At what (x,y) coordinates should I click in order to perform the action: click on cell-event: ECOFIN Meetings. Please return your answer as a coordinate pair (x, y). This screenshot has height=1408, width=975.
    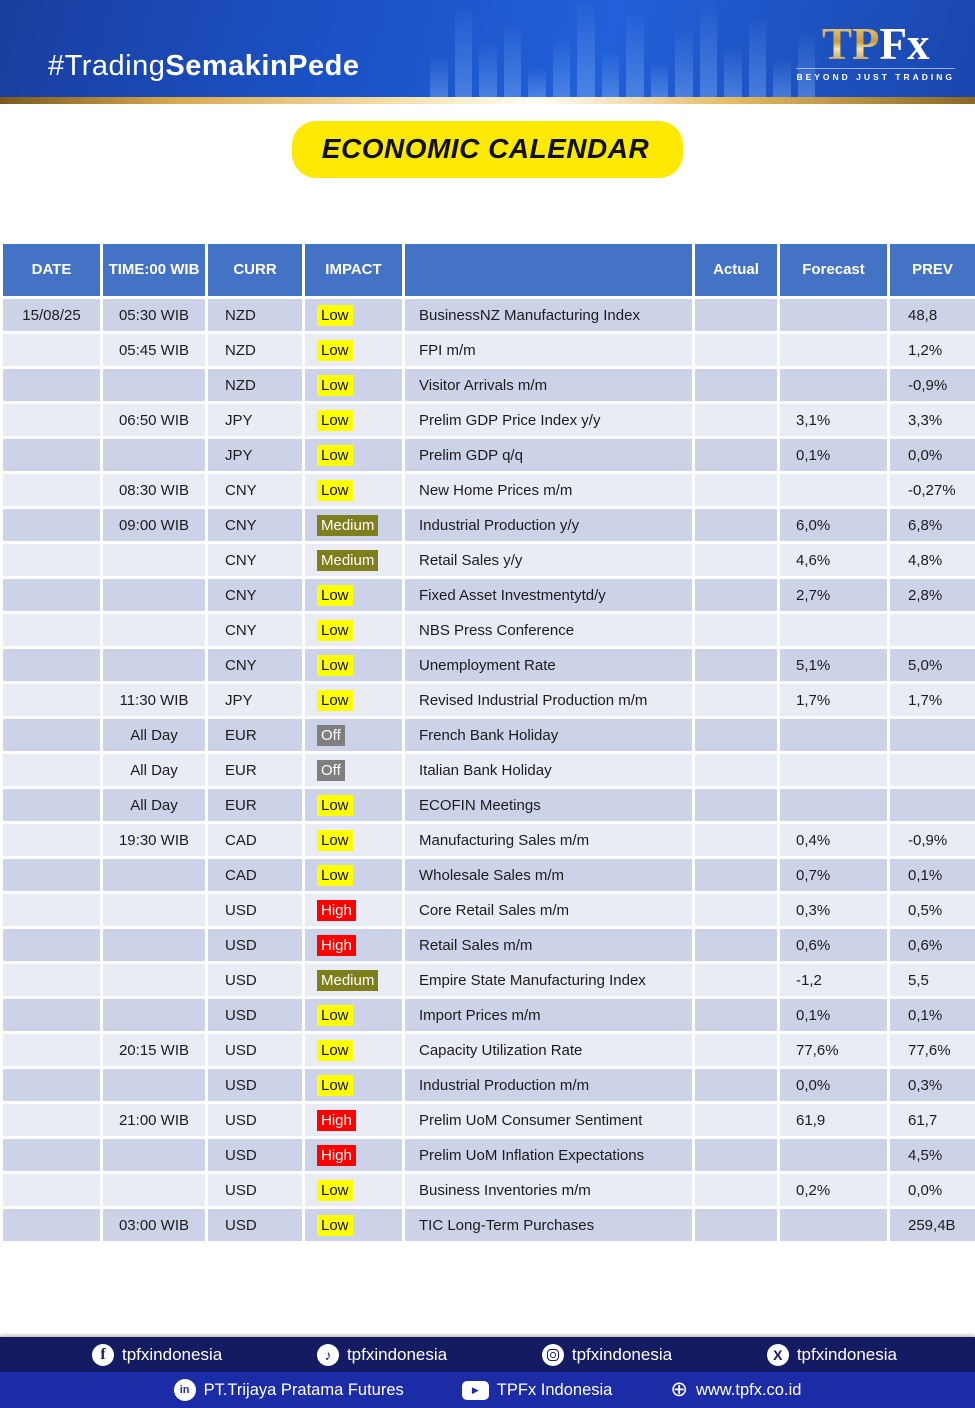
    Looking at the image, I should click on (548, 805).